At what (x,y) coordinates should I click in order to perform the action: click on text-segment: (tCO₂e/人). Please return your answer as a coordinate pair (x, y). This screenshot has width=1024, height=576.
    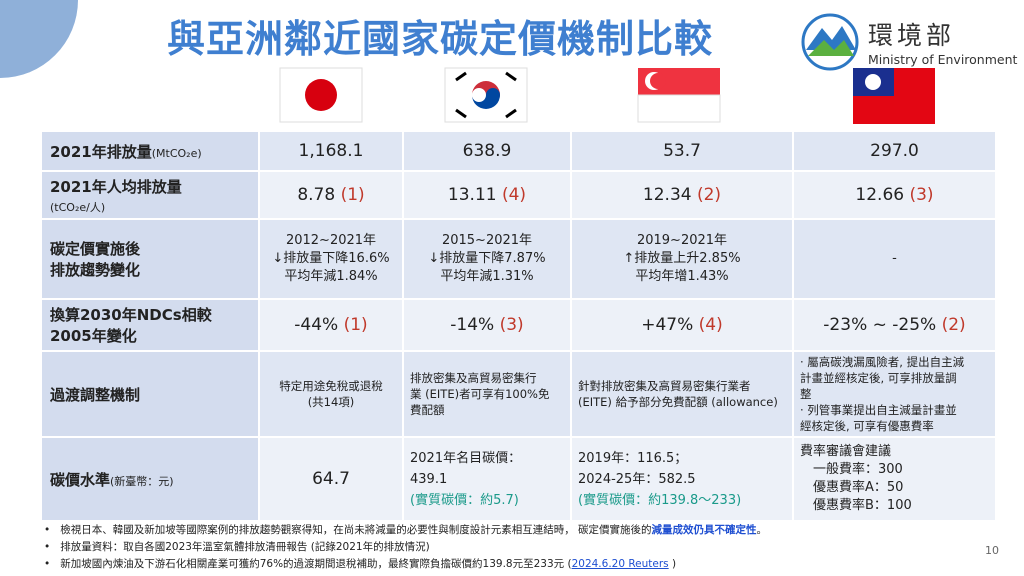
    Looking at the image, I should click on (78, 207).